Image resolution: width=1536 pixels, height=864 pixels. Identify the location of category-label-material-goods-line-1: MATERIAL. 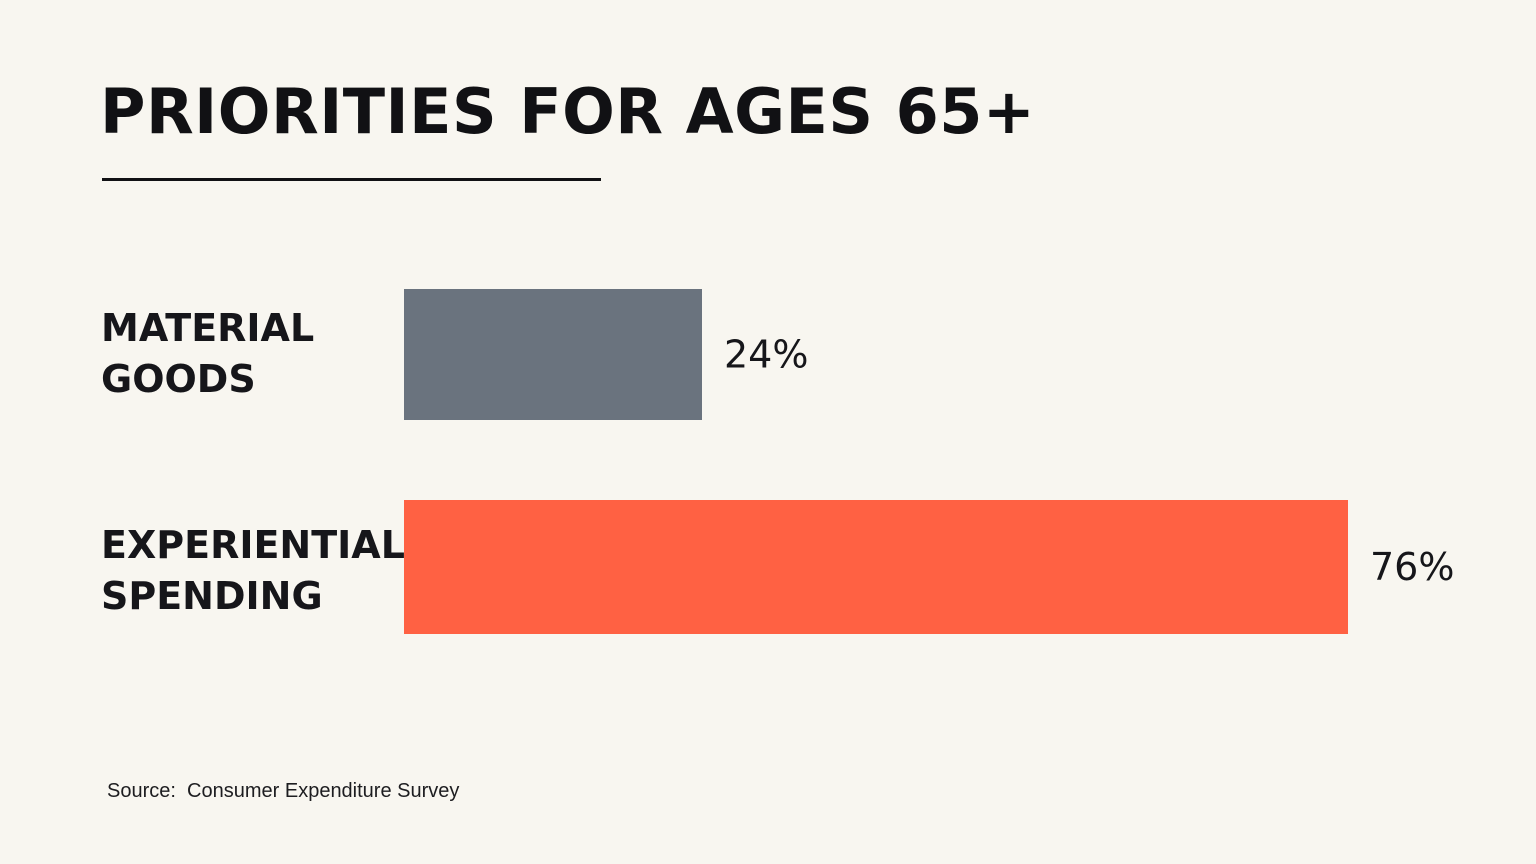
(207, 328).